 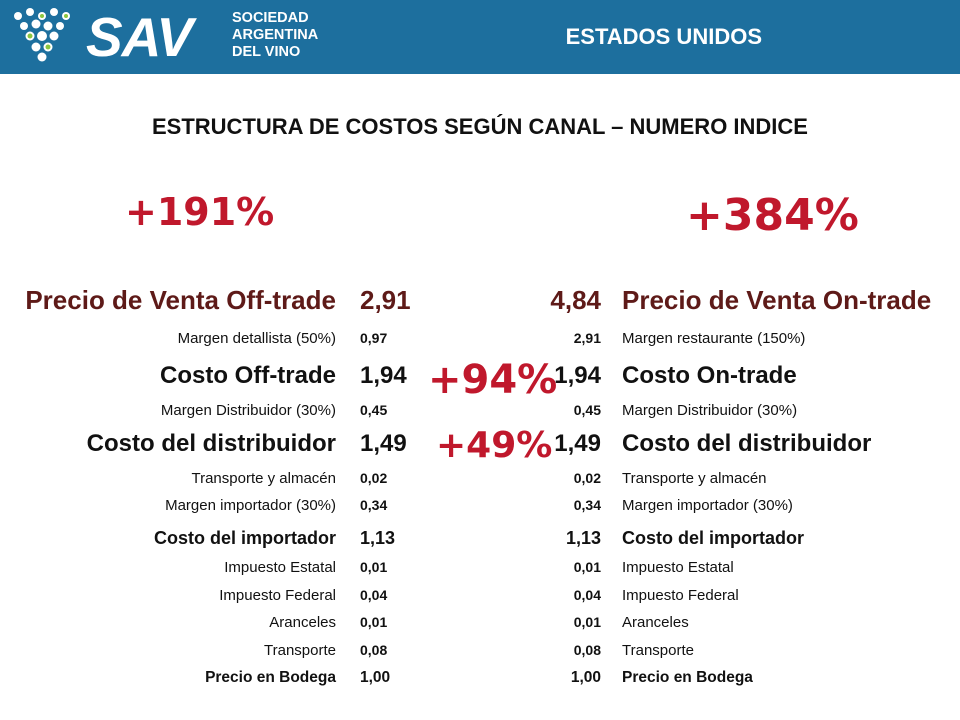 I want to click on left-value: 1,94, so click(x=383, y=375).